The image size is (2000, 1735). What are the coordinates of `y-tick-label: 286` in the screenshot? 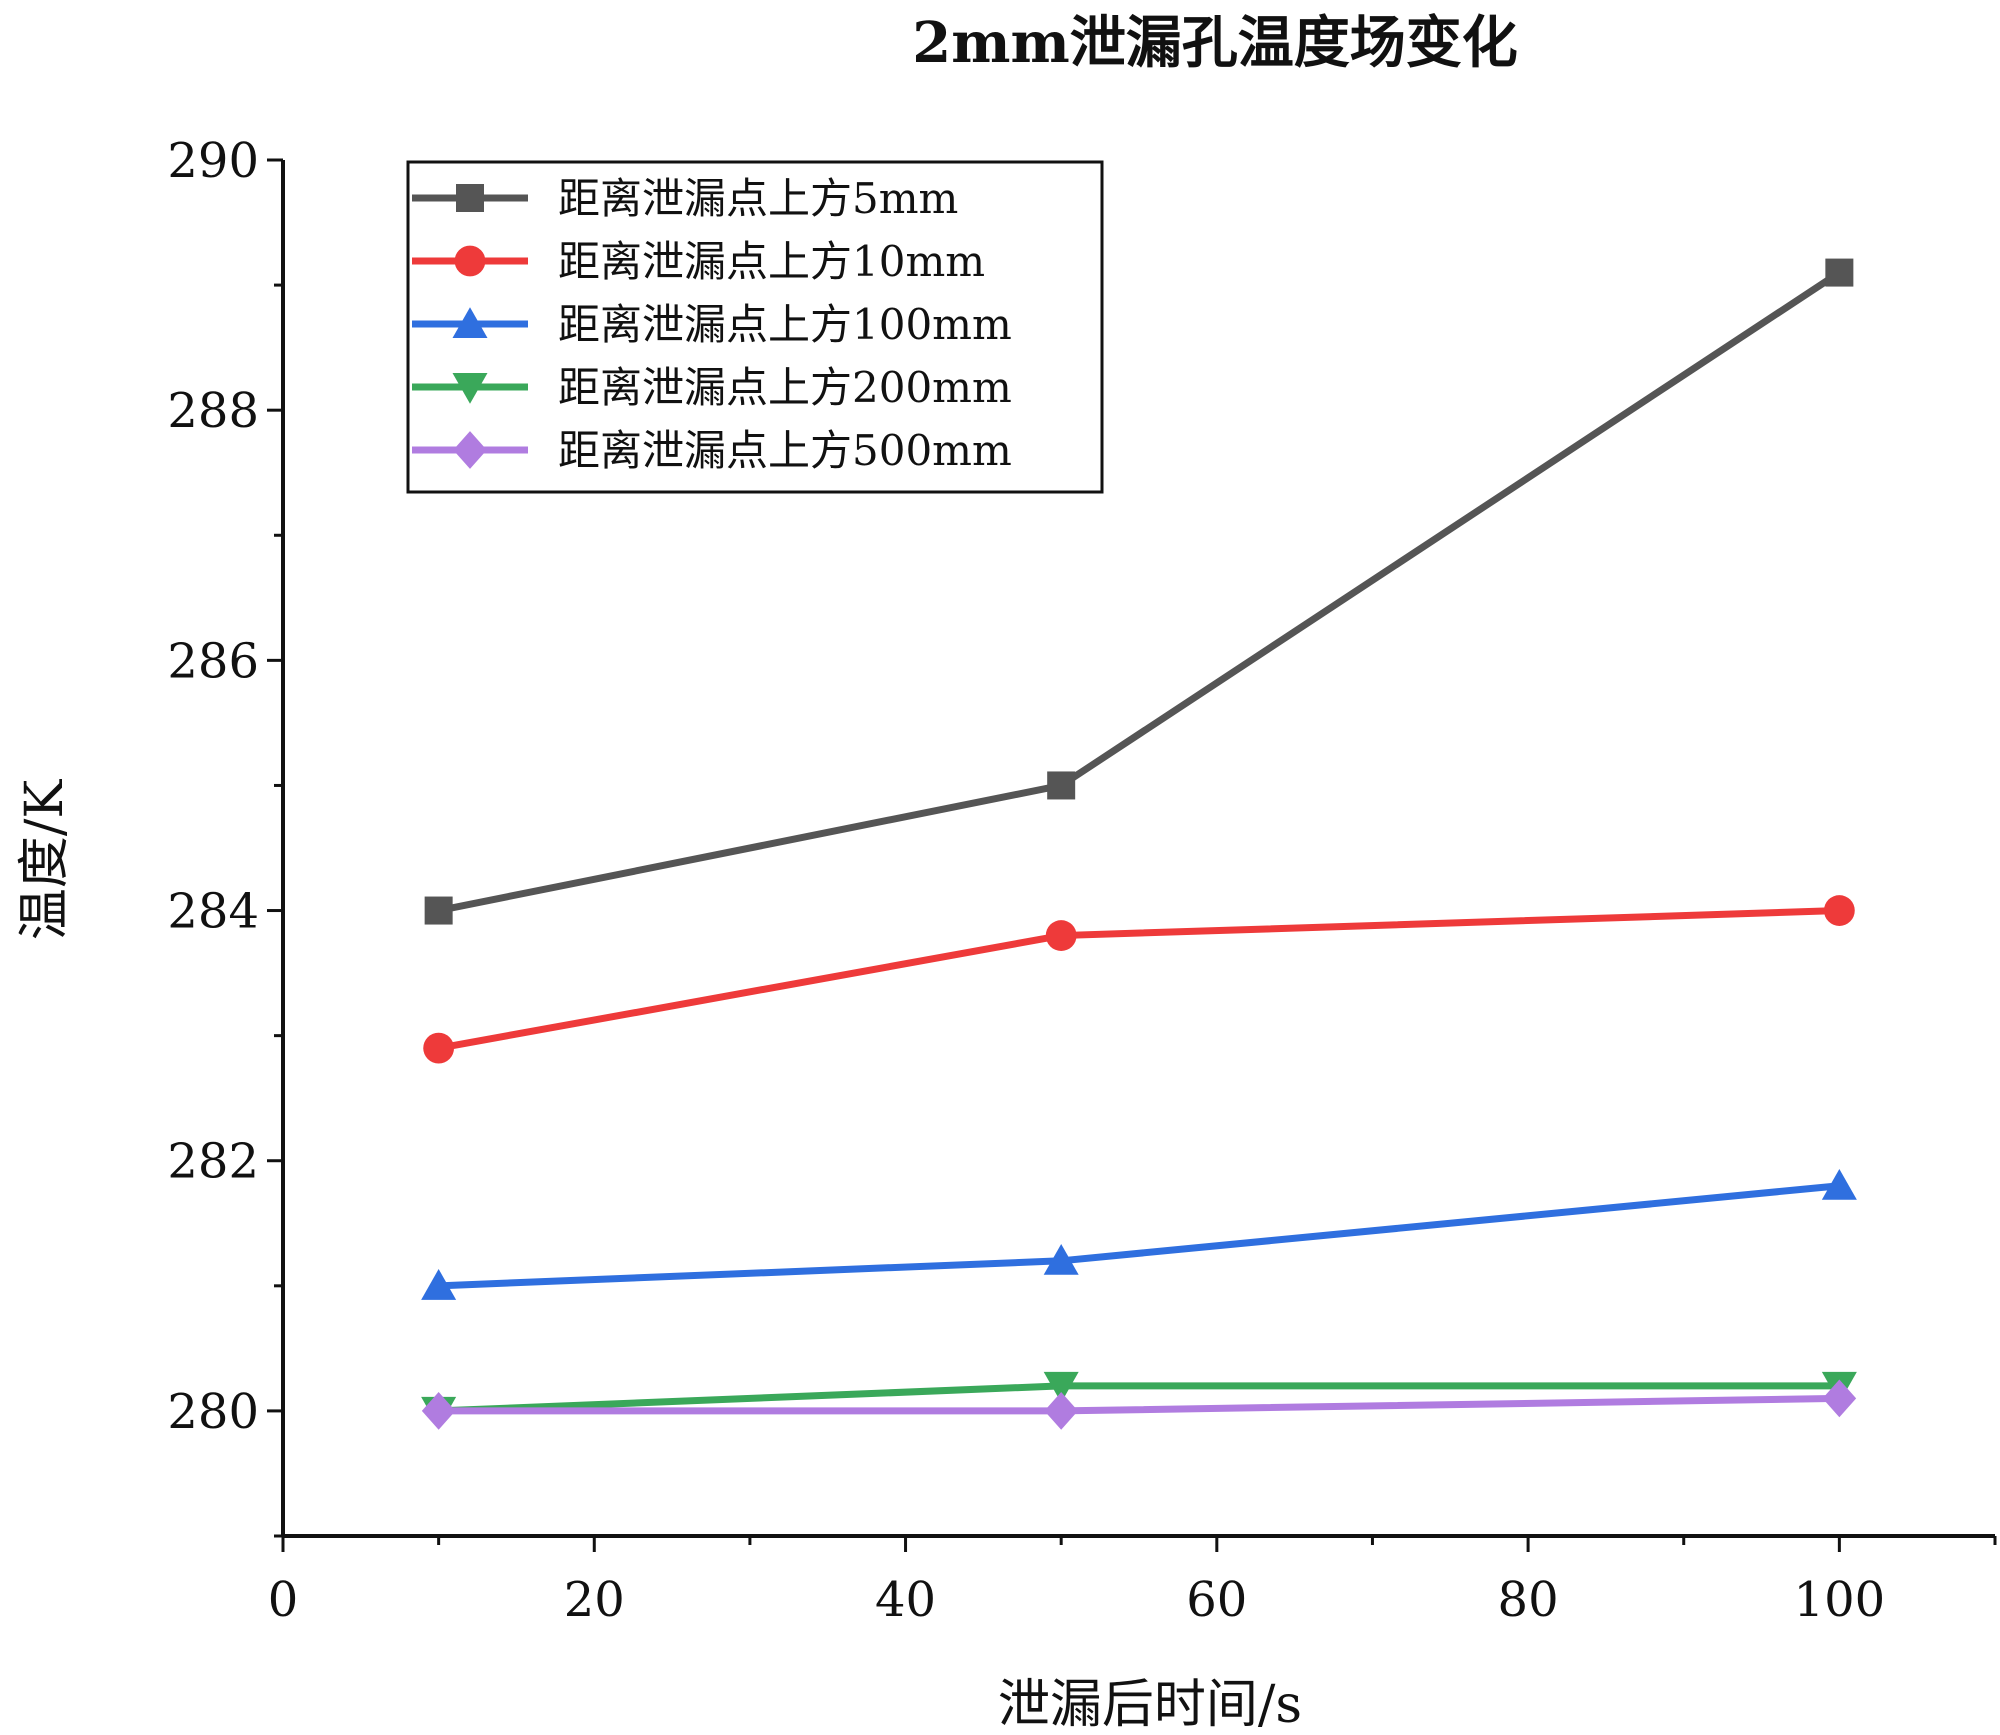 It's located at (213, 661).